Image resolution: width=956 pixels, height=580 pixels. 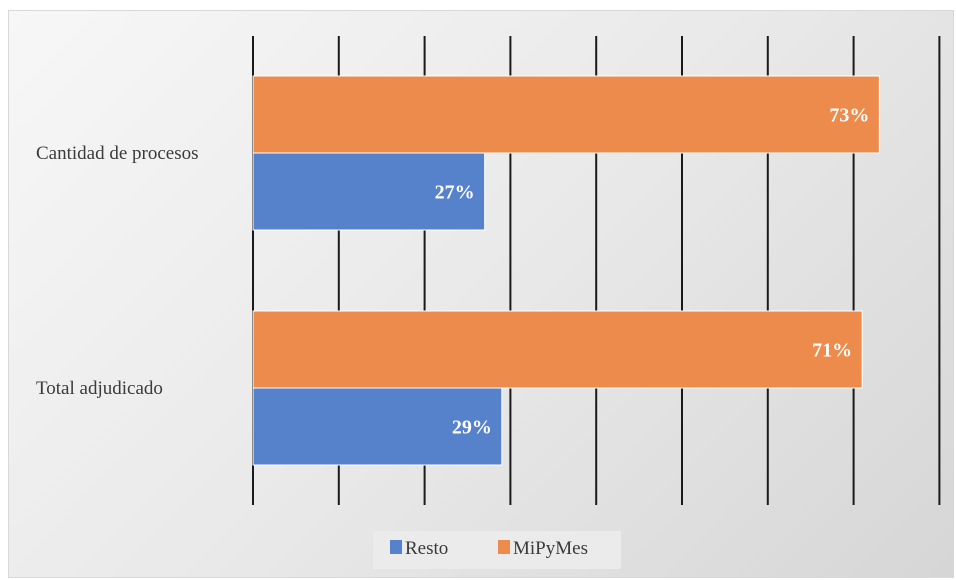 What do you see at coordinates (117, 153) in the screenshot?
I see `category-label: Cantidad de procesos` at bounding box center [117, 153].